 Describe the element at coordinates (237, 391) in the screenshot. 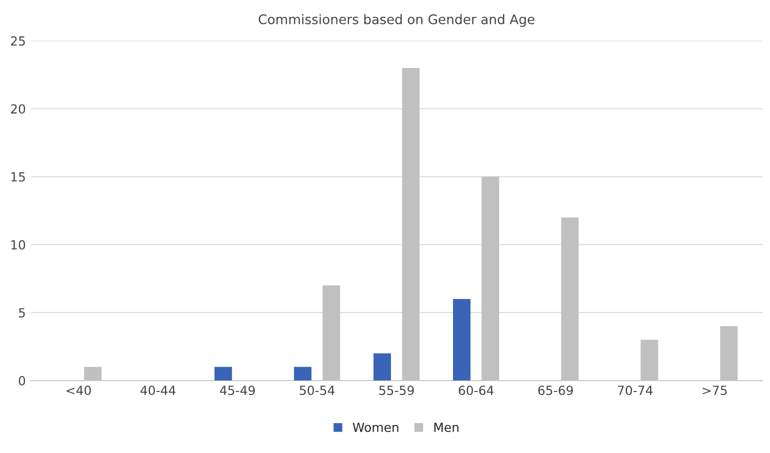

I see `x-tick-label: 45-49` at that location.